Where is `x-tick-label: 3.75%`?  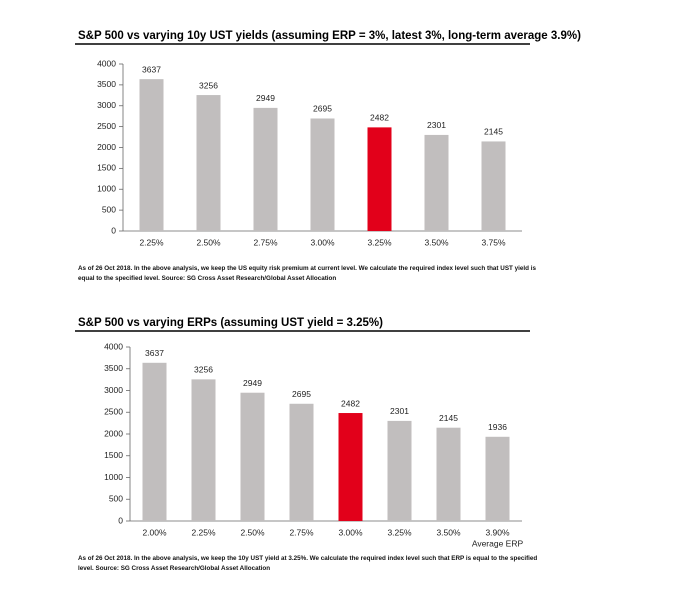 x-tick-label: 3.75% is located at coordinates (493, 242).